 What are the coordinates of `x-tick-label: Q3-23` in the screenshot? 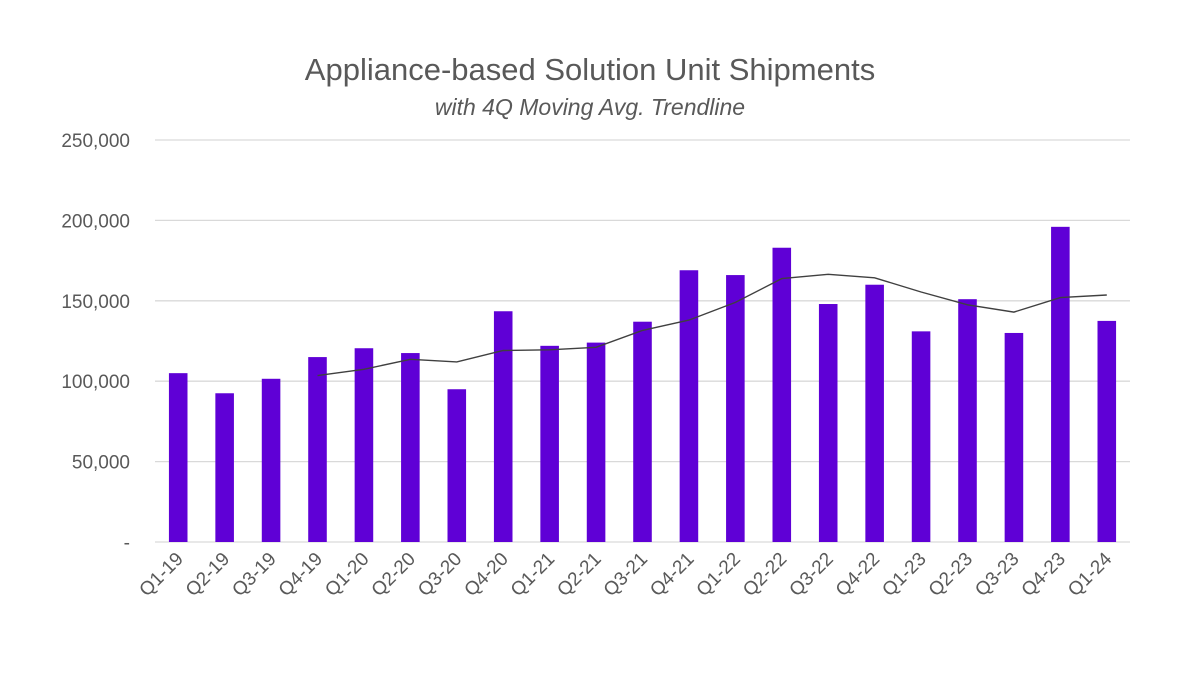 It's located at (997, 575).